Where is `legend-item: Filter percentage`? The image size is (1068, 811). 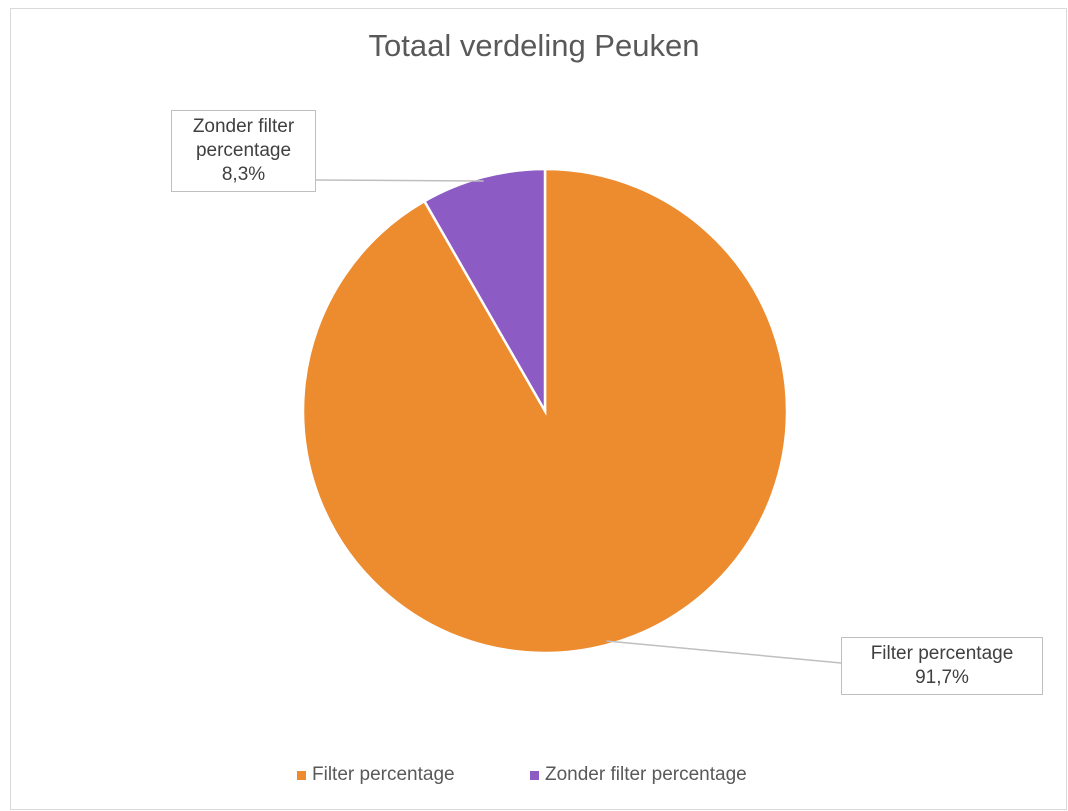 legend-item: Filter percentage is located at coordinates (376, 775).